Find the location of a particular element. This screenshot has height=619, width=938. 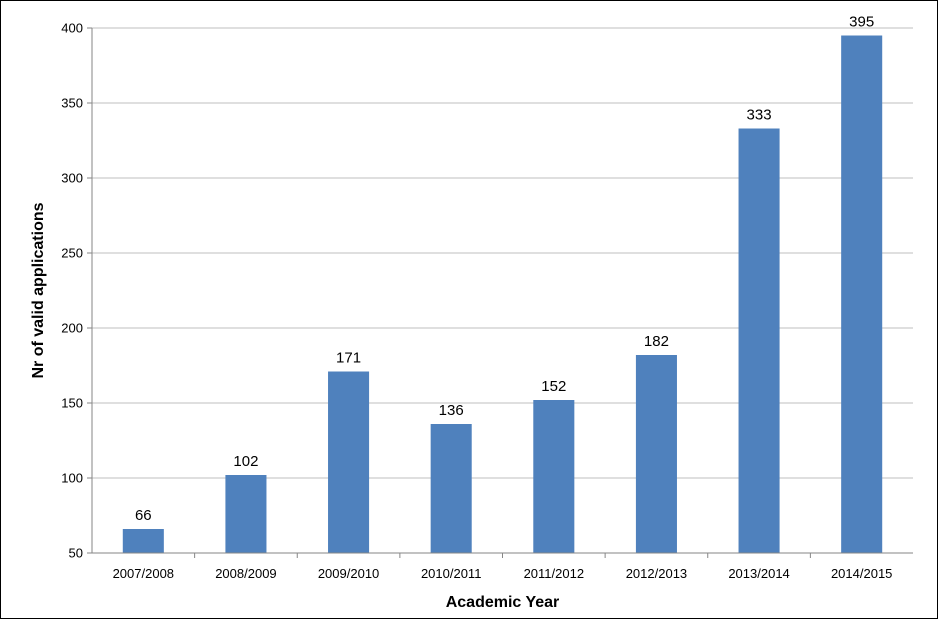

data-label: 102 is located at coordinates (245, 461).